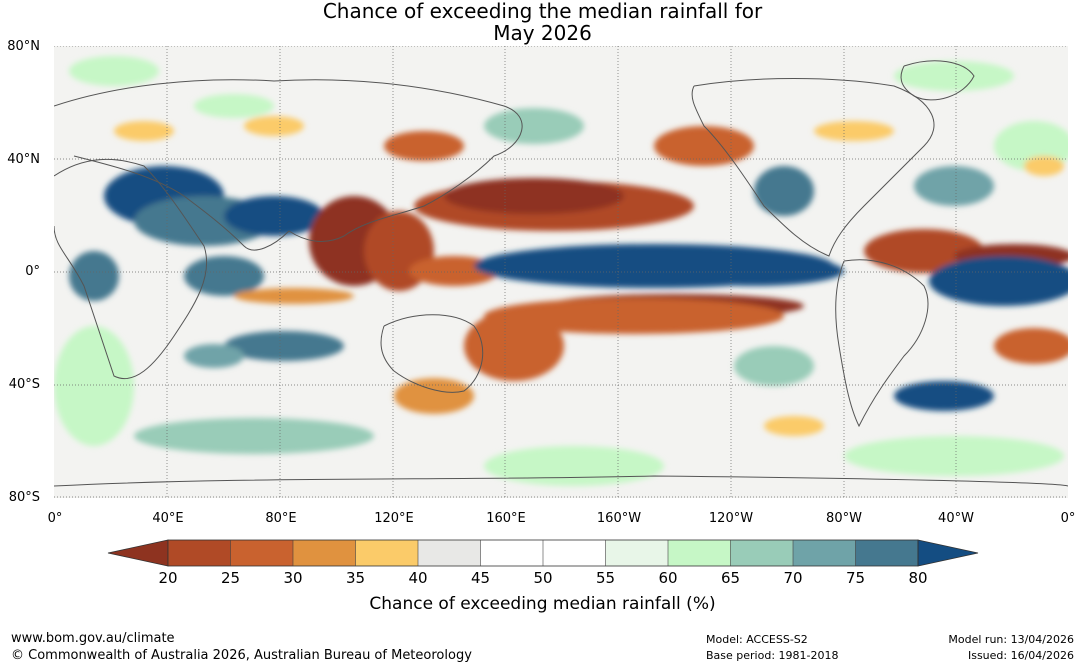 The image size is (1085, 667). What do you see at coordinates (731, 518) in the screenshot?
I see `lon-label-120w: 120°W` at bounding box center [731, 518].